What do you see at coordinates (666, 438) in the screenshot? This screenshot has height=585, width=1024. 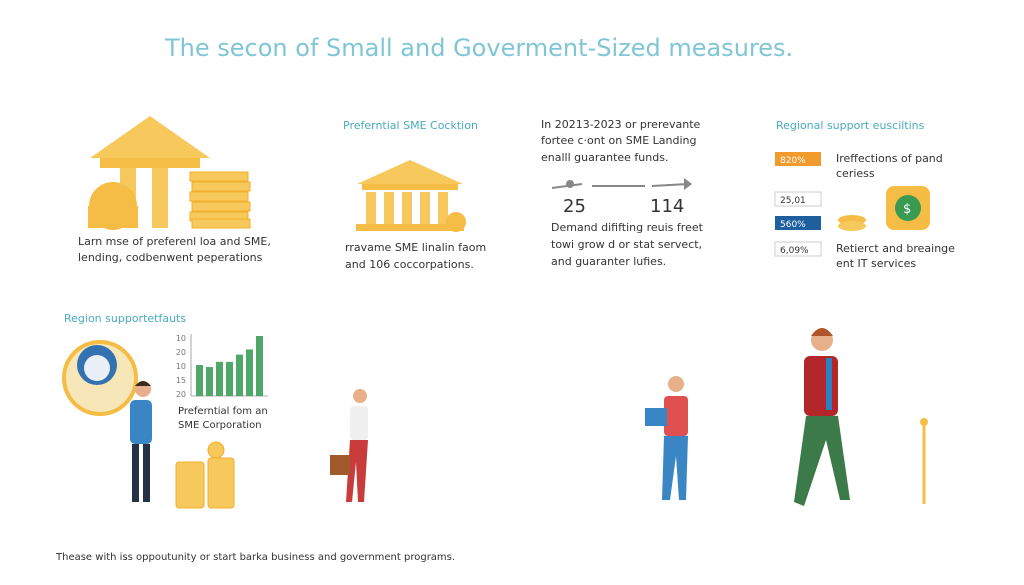 I see `person-reader` at bounding box center [666, 438].